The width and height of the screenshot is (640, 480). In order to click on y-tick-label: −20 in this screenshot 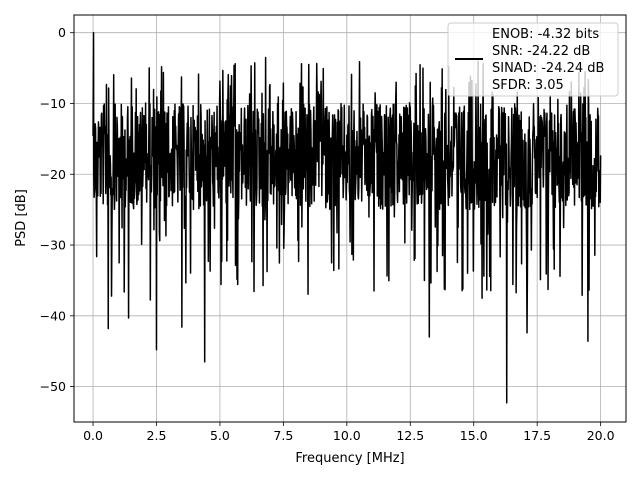, I will do `click(53, 174)`.